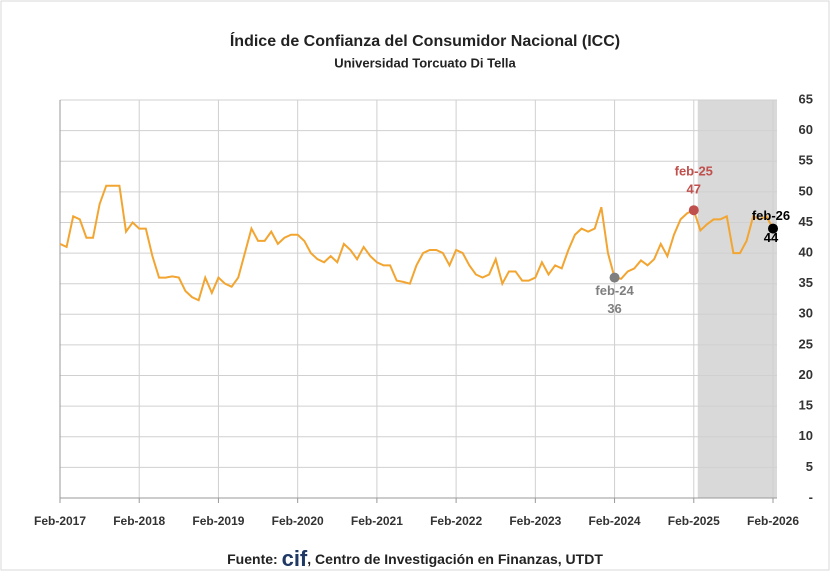 This screenshot has width=830, height=576. Describe the element at coordinates (806, 98) in the screenshot. I see `y-tick-label: 65` at that location.